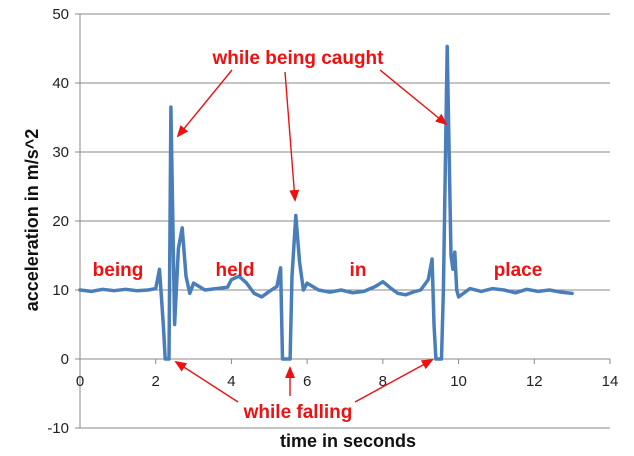 The image size is (634, 456). I want to click on annotation-while-falling: while falling, so click(298, 412).